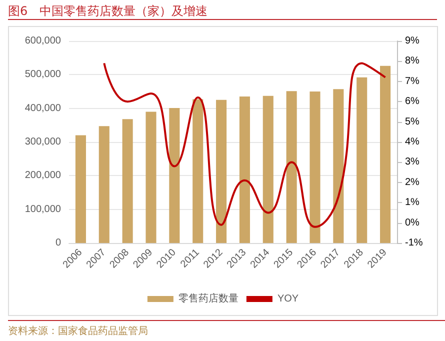 This screenshot has height=341, width=445. I want to click on y2-tick-label: 9%, so click(412, 41).